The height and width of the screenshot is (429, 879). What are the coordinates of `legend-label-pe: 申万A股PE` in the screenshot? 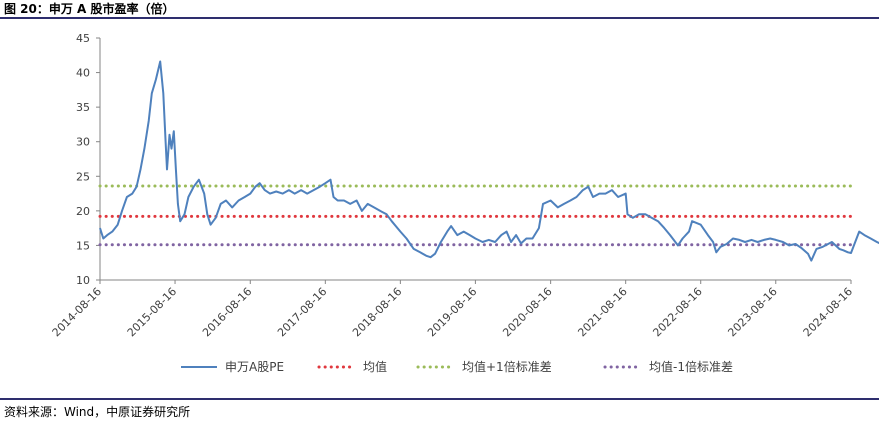 It's located at (254, 367).